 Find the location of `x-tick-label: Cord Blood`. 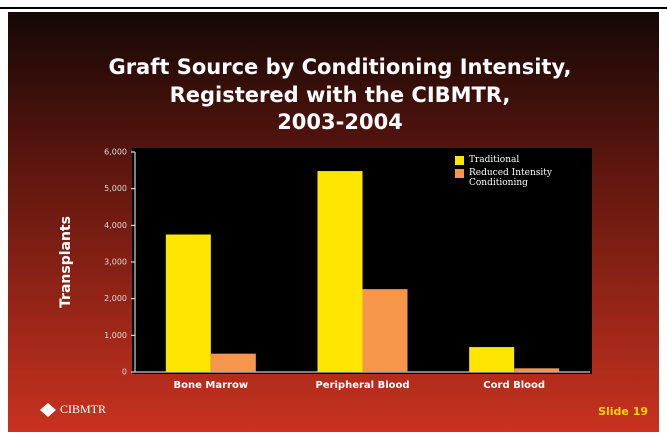

x-tick-label: Cord Blood is located at coordinates (514, 385).